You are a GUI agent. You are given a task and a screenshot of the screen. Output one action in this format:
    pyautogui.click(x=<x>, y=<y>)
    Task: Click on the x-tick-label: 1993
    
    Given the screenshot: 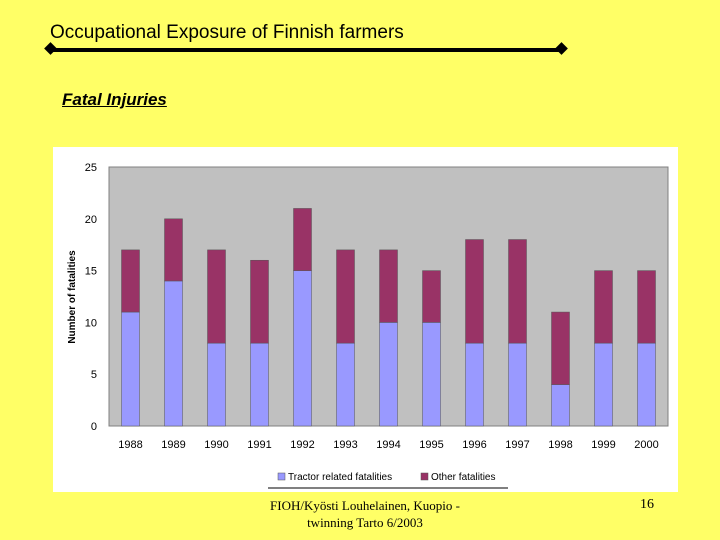 What is the action you would take?
    pyautogui.click(x=345, y=445)
    